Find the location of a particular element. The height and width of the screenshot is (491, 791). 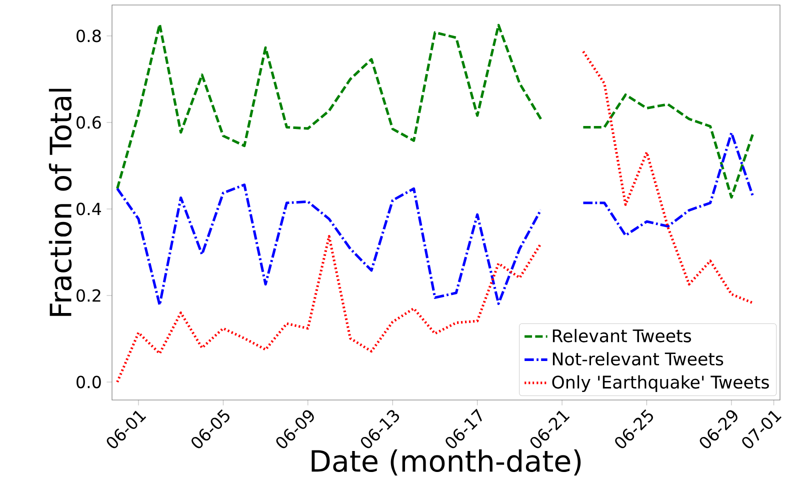

y-axis-title: Fraction of Total is located at coordinates (60, 202).